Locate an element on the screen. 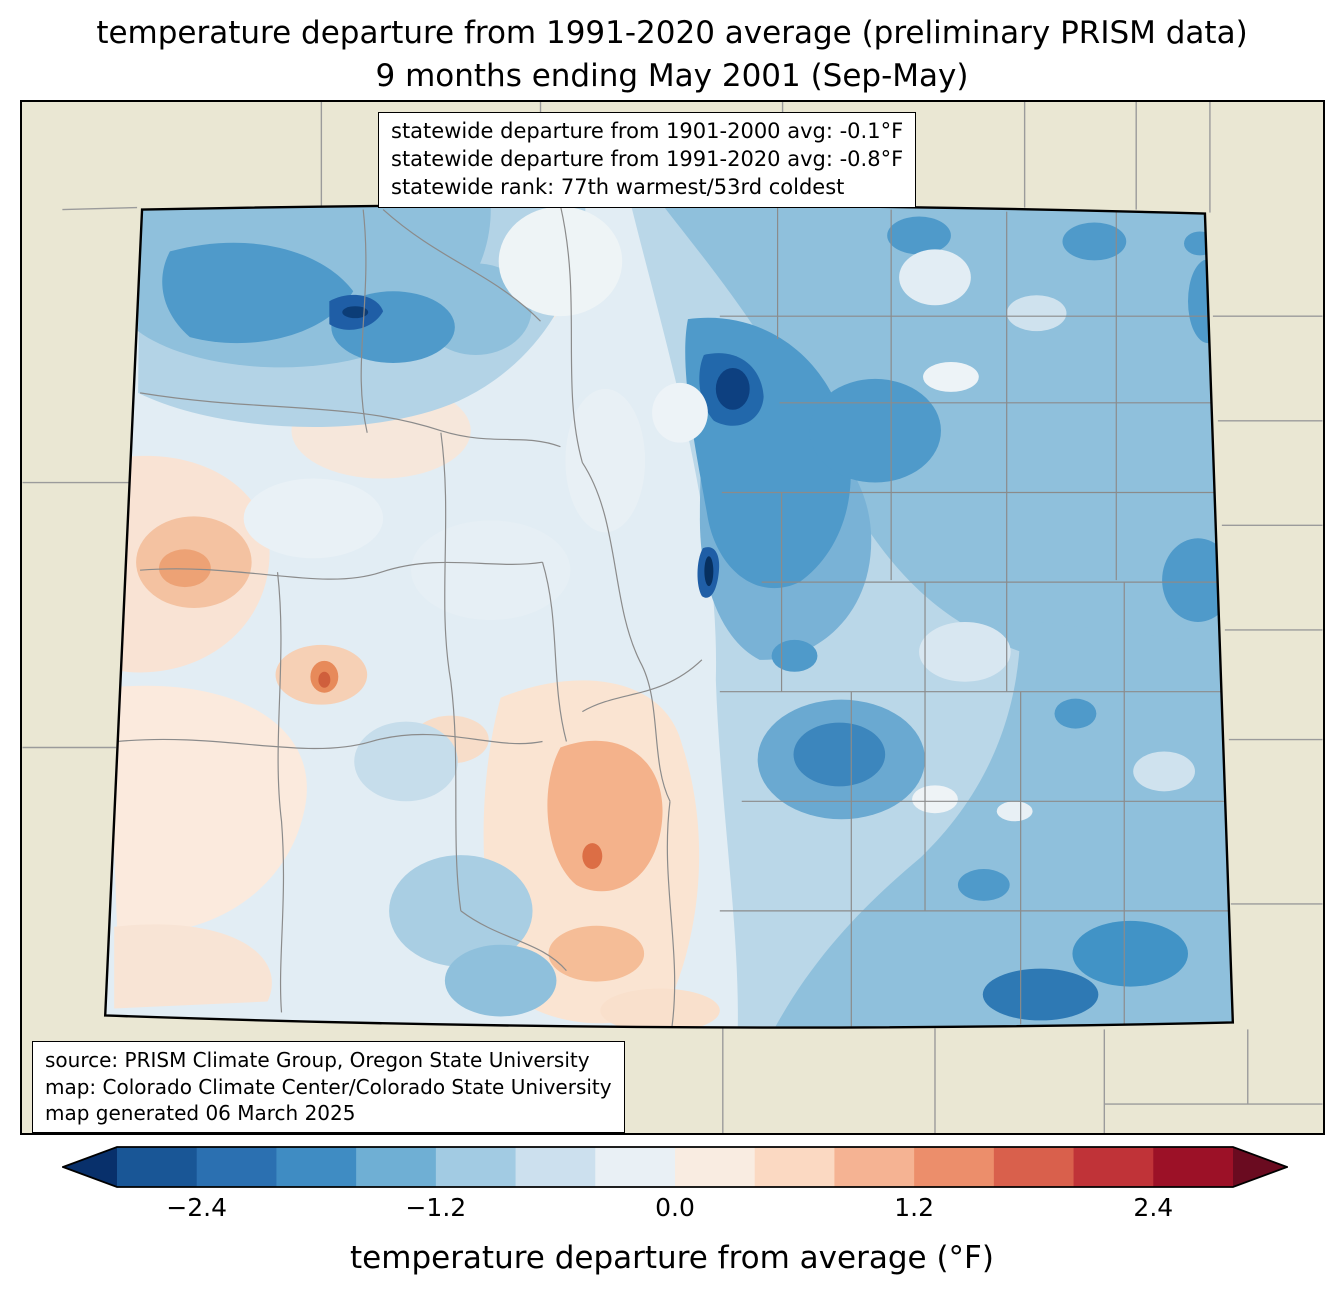 The image size is (1344, 1299). colorbar-tick: −1.2 is located at coordinates (436, 1207).